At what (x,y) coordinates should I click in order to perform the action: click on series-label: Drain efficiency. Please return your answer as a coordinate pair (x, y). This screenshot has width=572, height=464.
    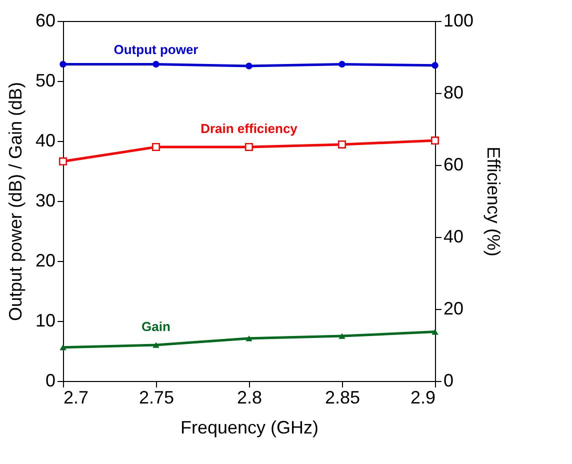
    Looking at the image, I should click on (249, 128).